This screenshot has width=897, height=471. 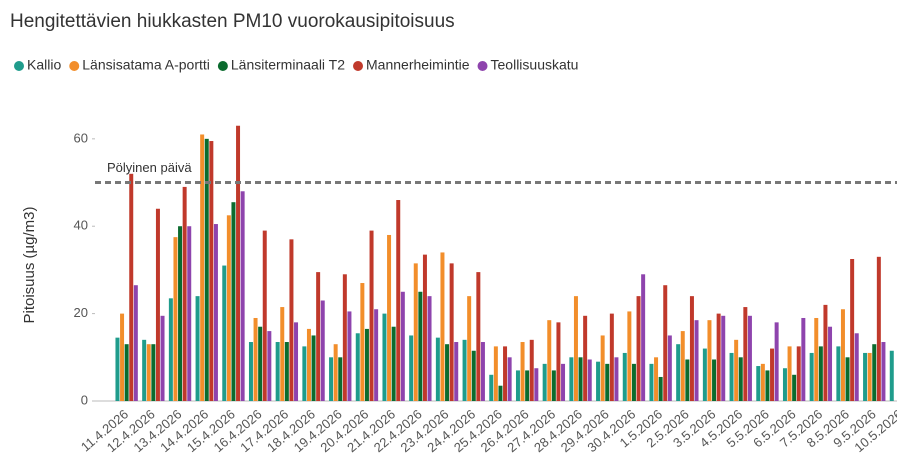 I want to click on legend-label: Mannerheimintie, so click(x=418, y=65).